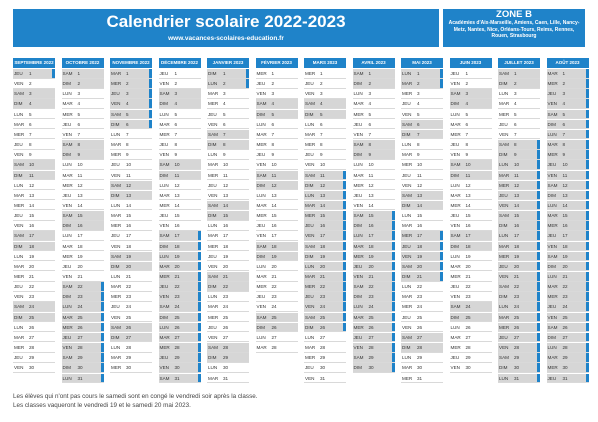 The height and width of the screenshot is (422, 598). What do you see at coordinates (82, 297) in the screenshot?
I see `day-cell: DIM 23` at bounding box center [82, 297].